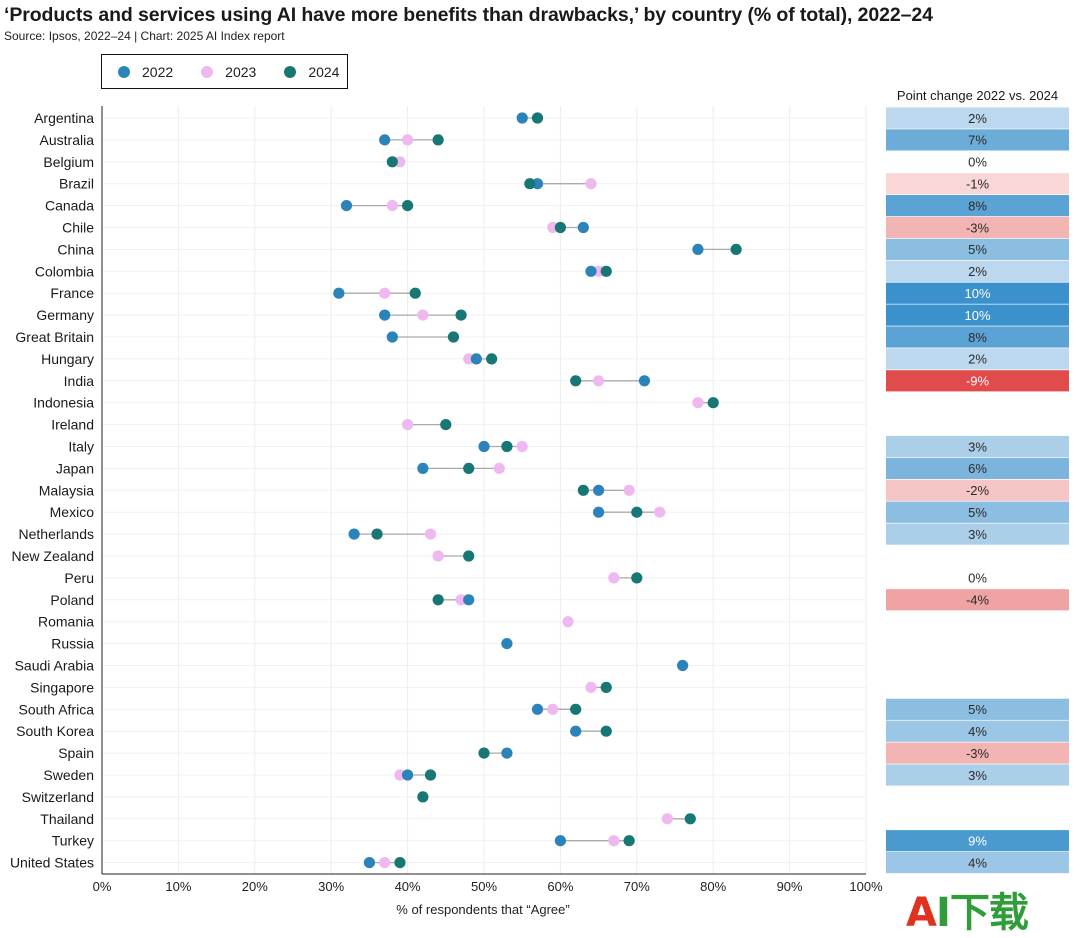 This screenshot has width=1080, height=938. I want to click on category-label: New Zealand, so click(53, 556).